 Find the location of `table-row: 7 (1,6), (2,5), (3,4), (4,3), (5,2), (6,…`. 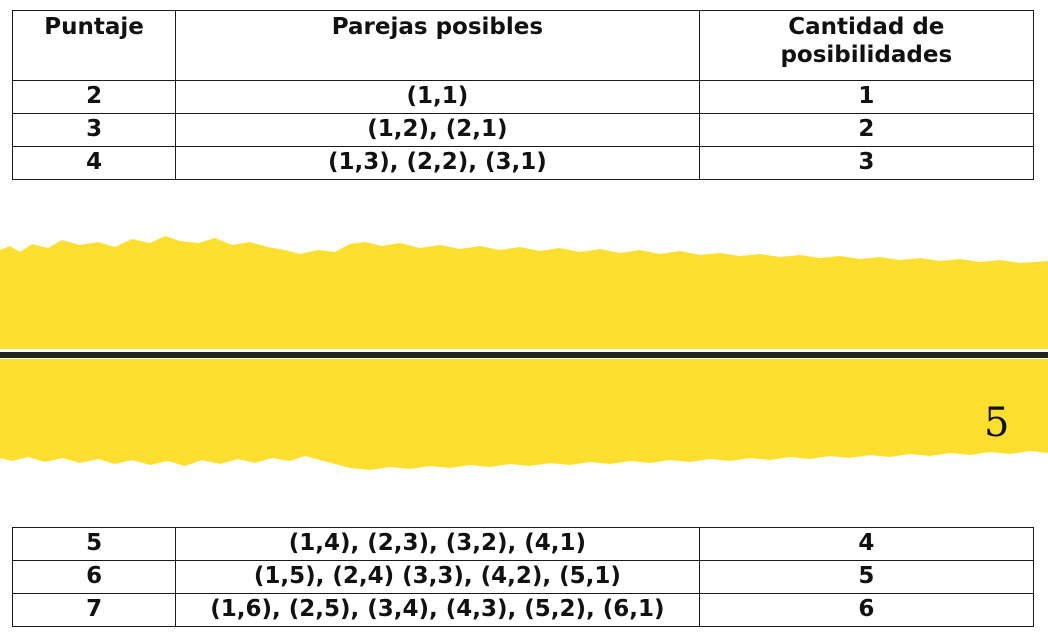

table-row: 7 (1,6), (2,5), (3,4), (4,3), (5,2), (6,… is located at coordinates (523, 610).